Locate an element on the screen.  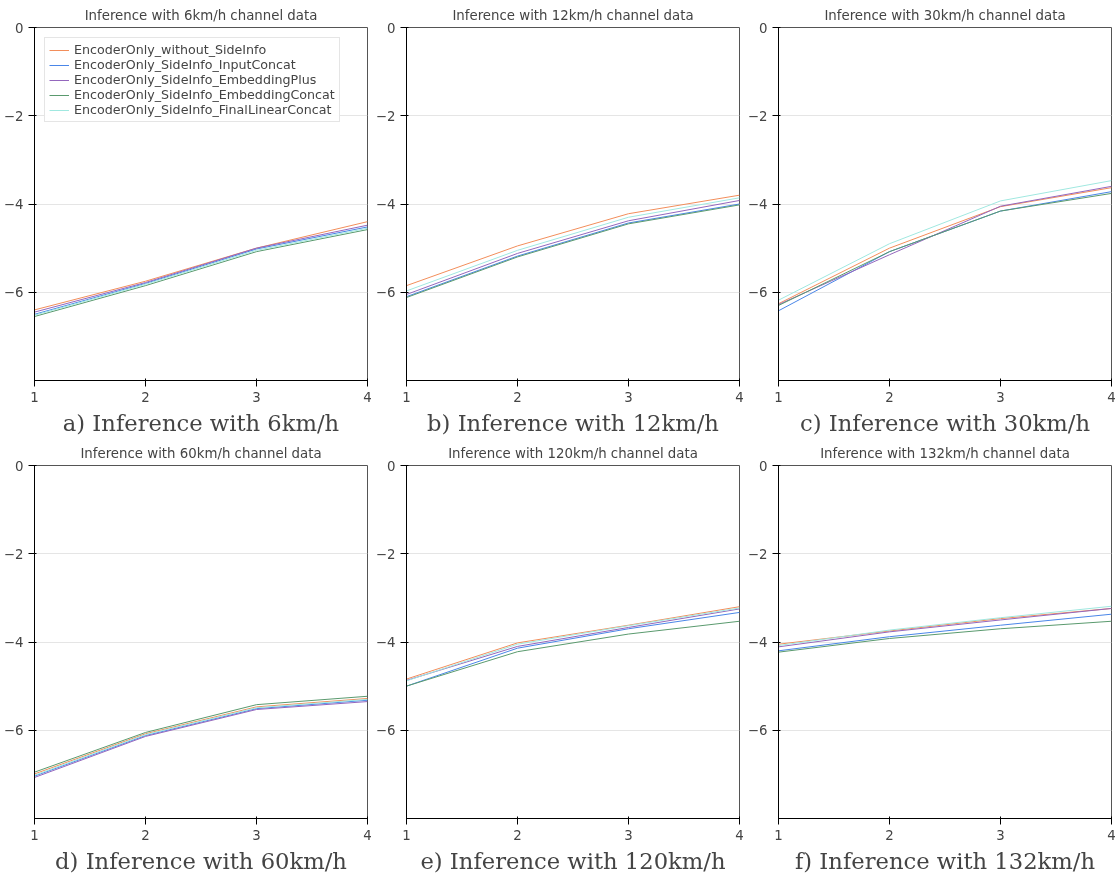
legend-label: EncoderOnly_without_SideInfo is located at coordinates (170, 49).